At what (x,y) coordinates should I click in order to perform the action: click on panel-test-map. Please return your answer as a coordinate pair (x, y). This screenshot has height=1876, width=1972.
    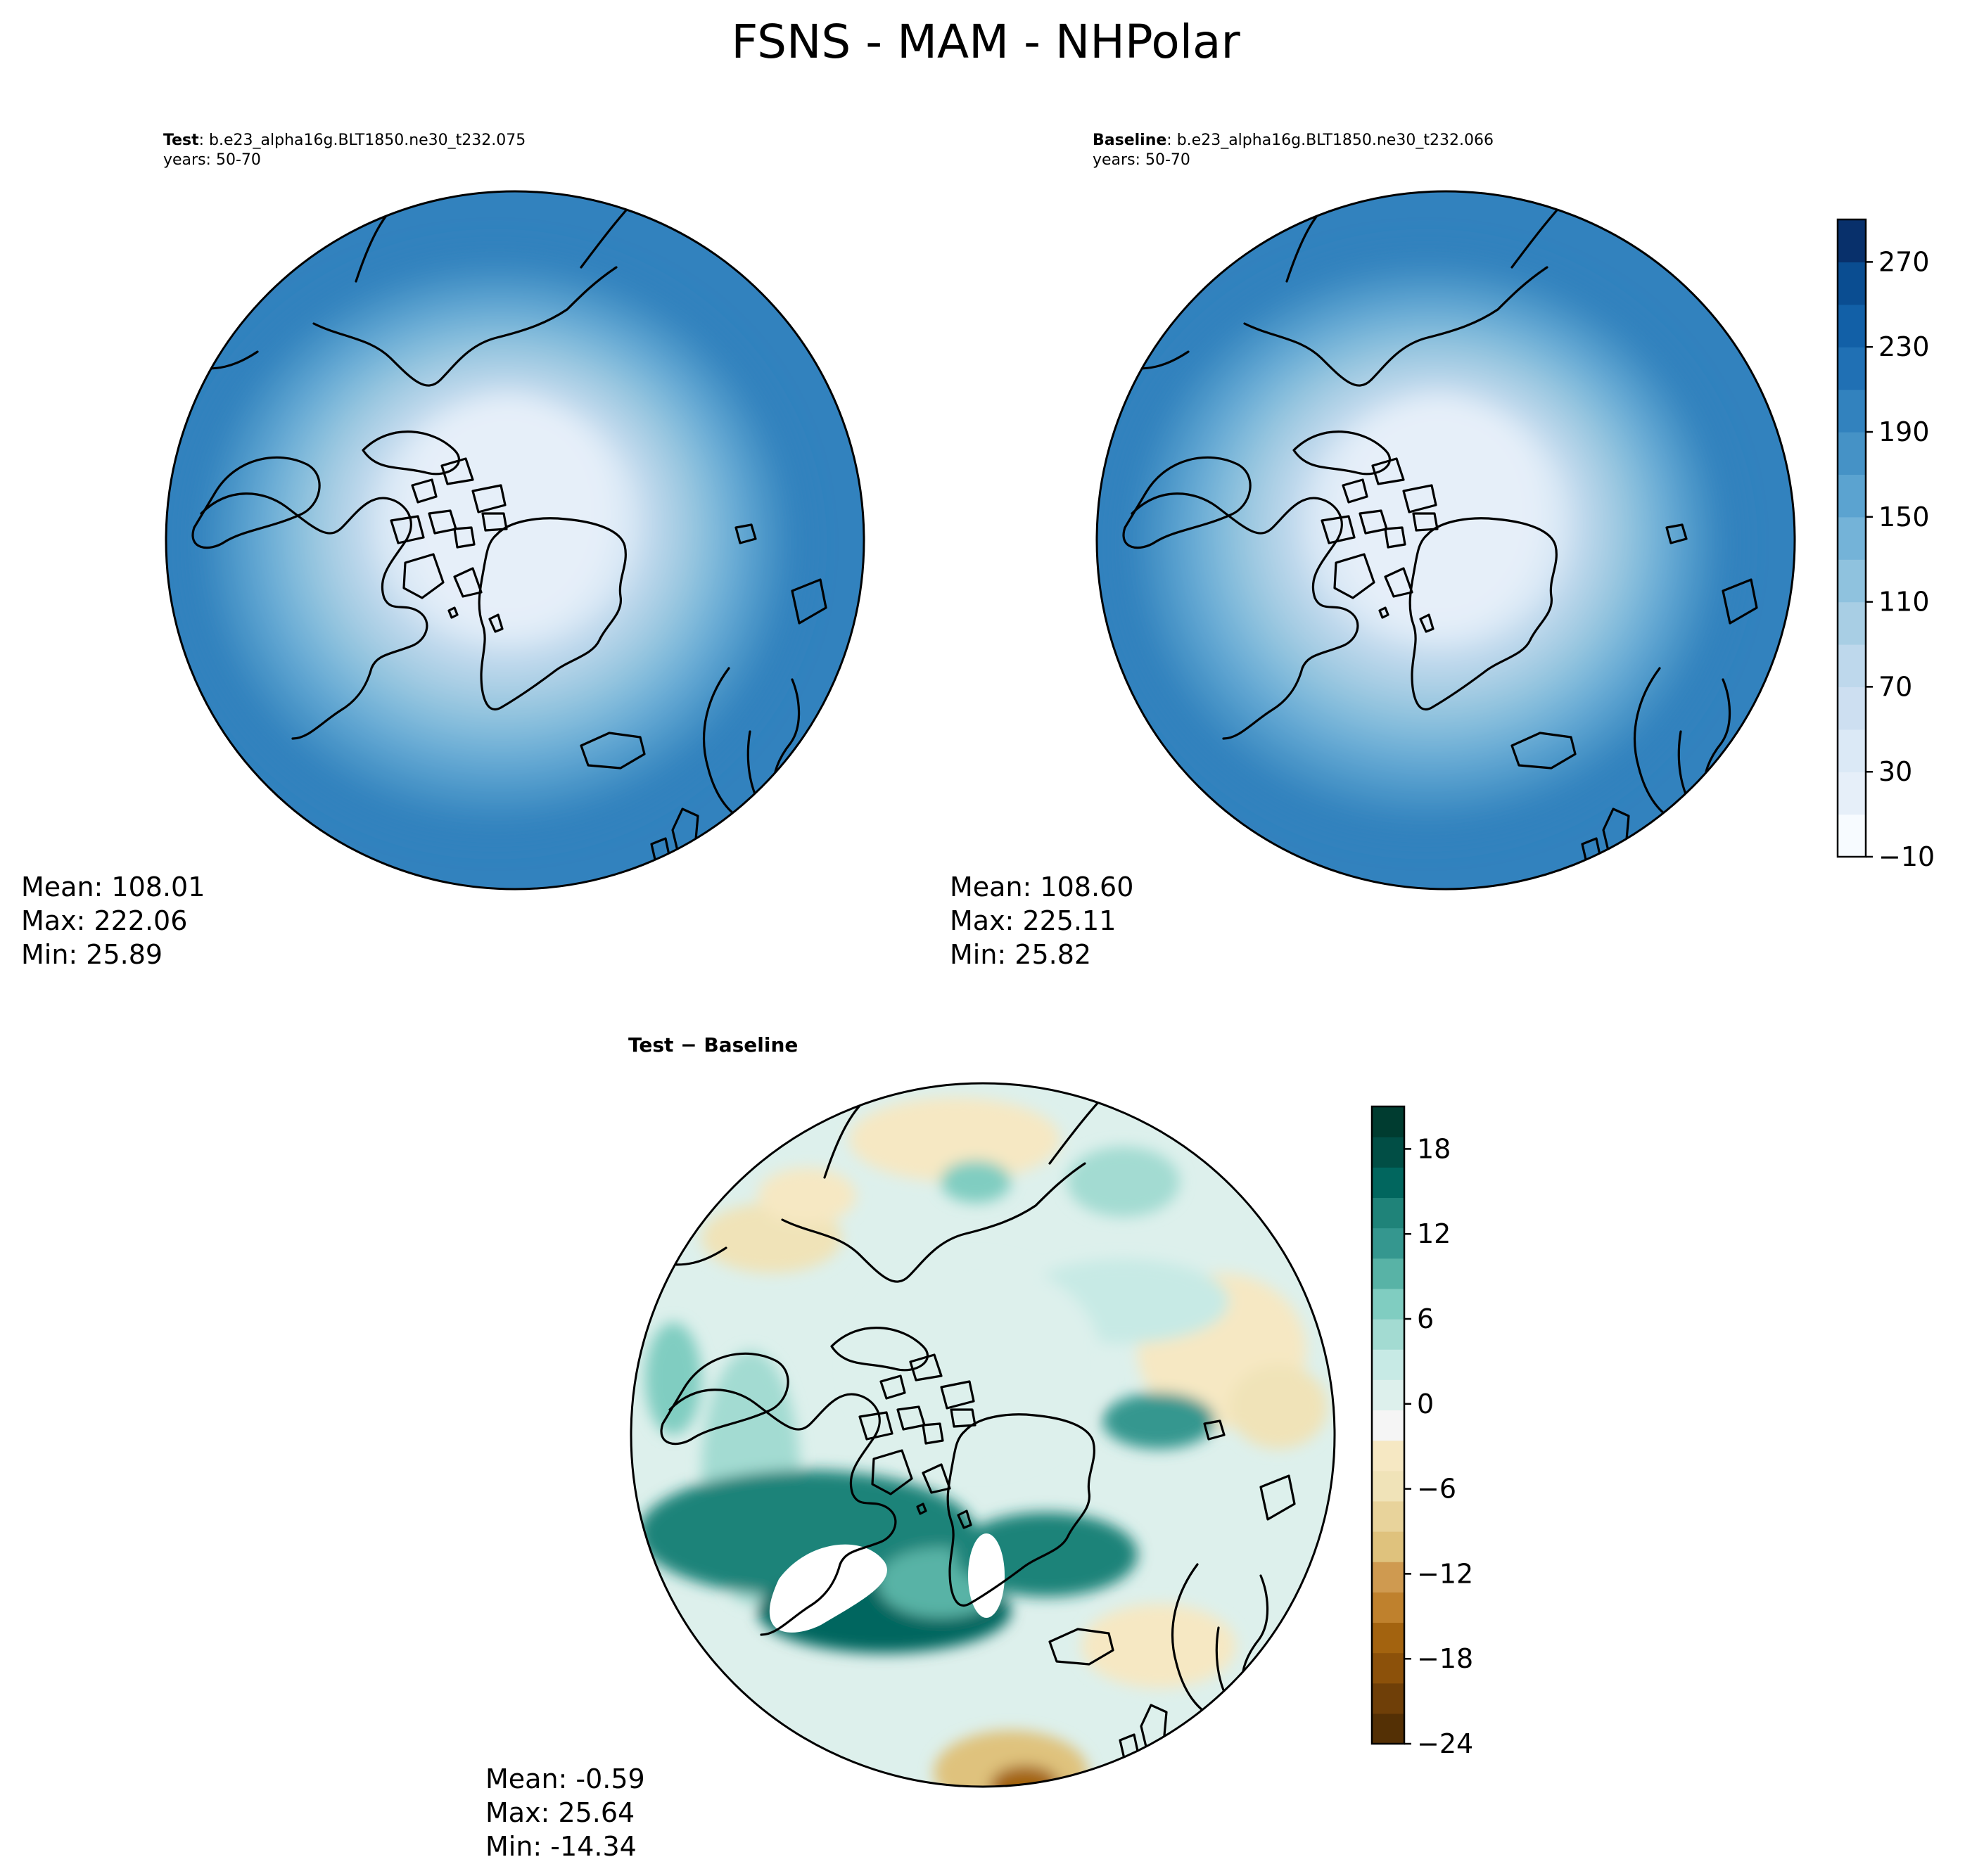
    Looking at the image, I should click on (515, 540).